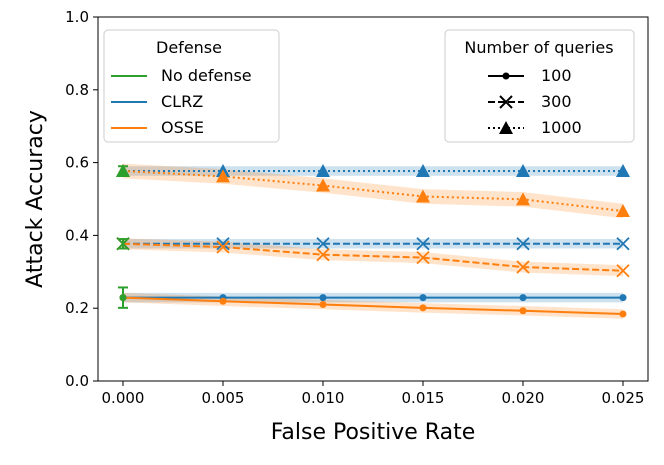  I want to click on legend-entry-osse: OSSE, so click(182, 127).